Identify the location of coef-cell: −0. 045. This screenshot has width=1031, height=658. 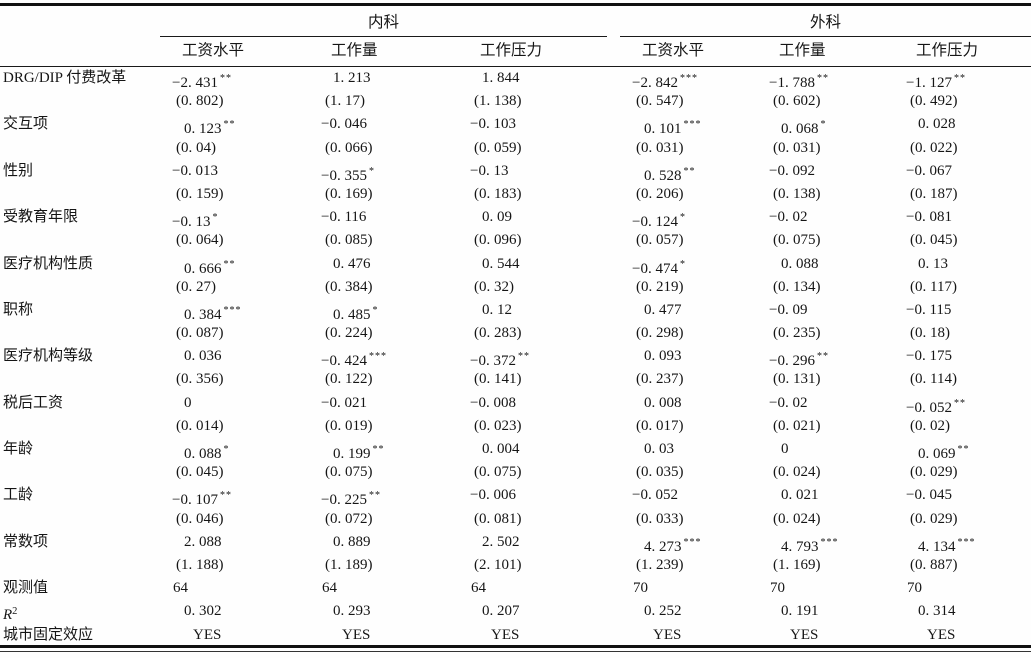
(929, 495).